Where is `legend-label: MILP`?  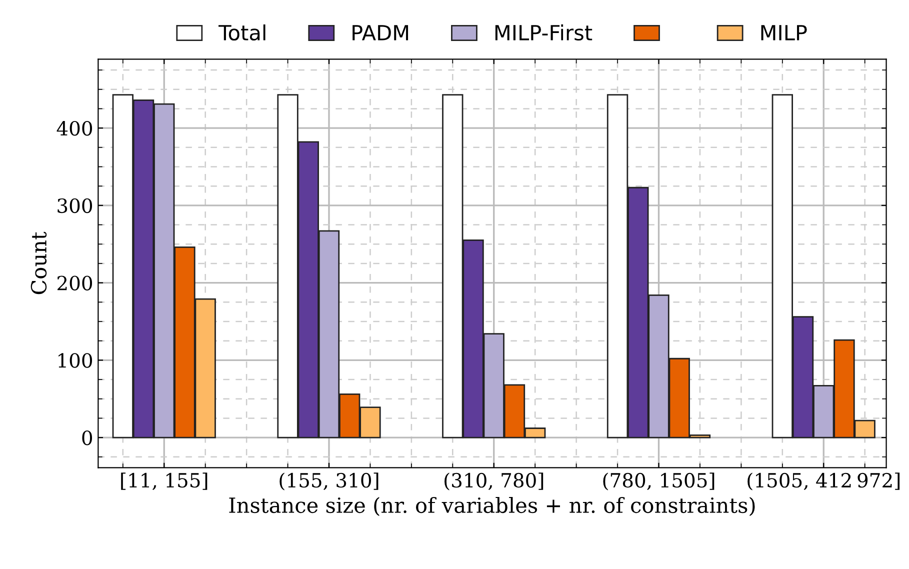 legend-label: MILP is located at coordinates (784, 32).